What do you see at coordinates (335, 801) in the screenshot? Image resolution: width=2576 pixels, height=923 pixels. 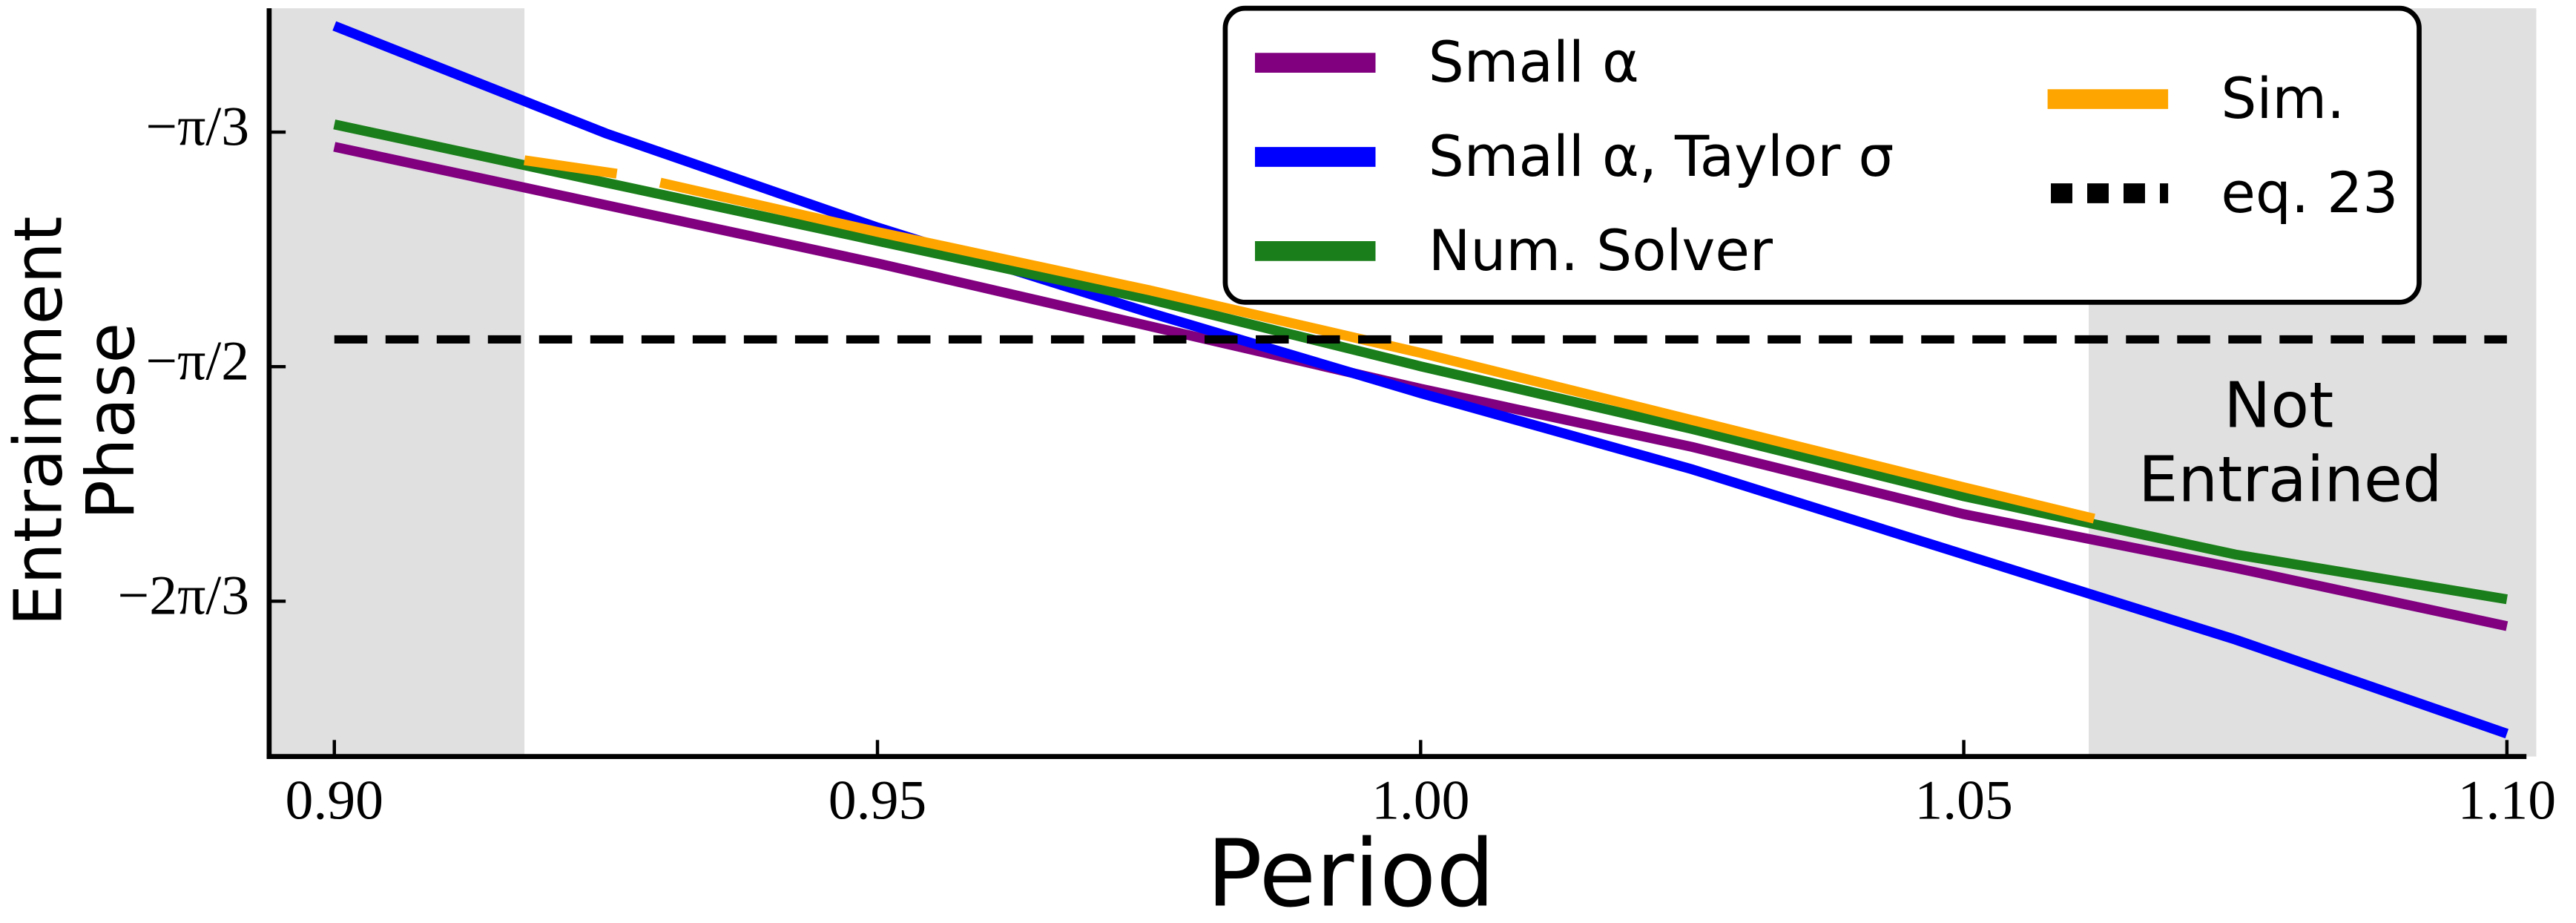 I see `x-tick-label: 0.90` at bounding box center [335, 801].